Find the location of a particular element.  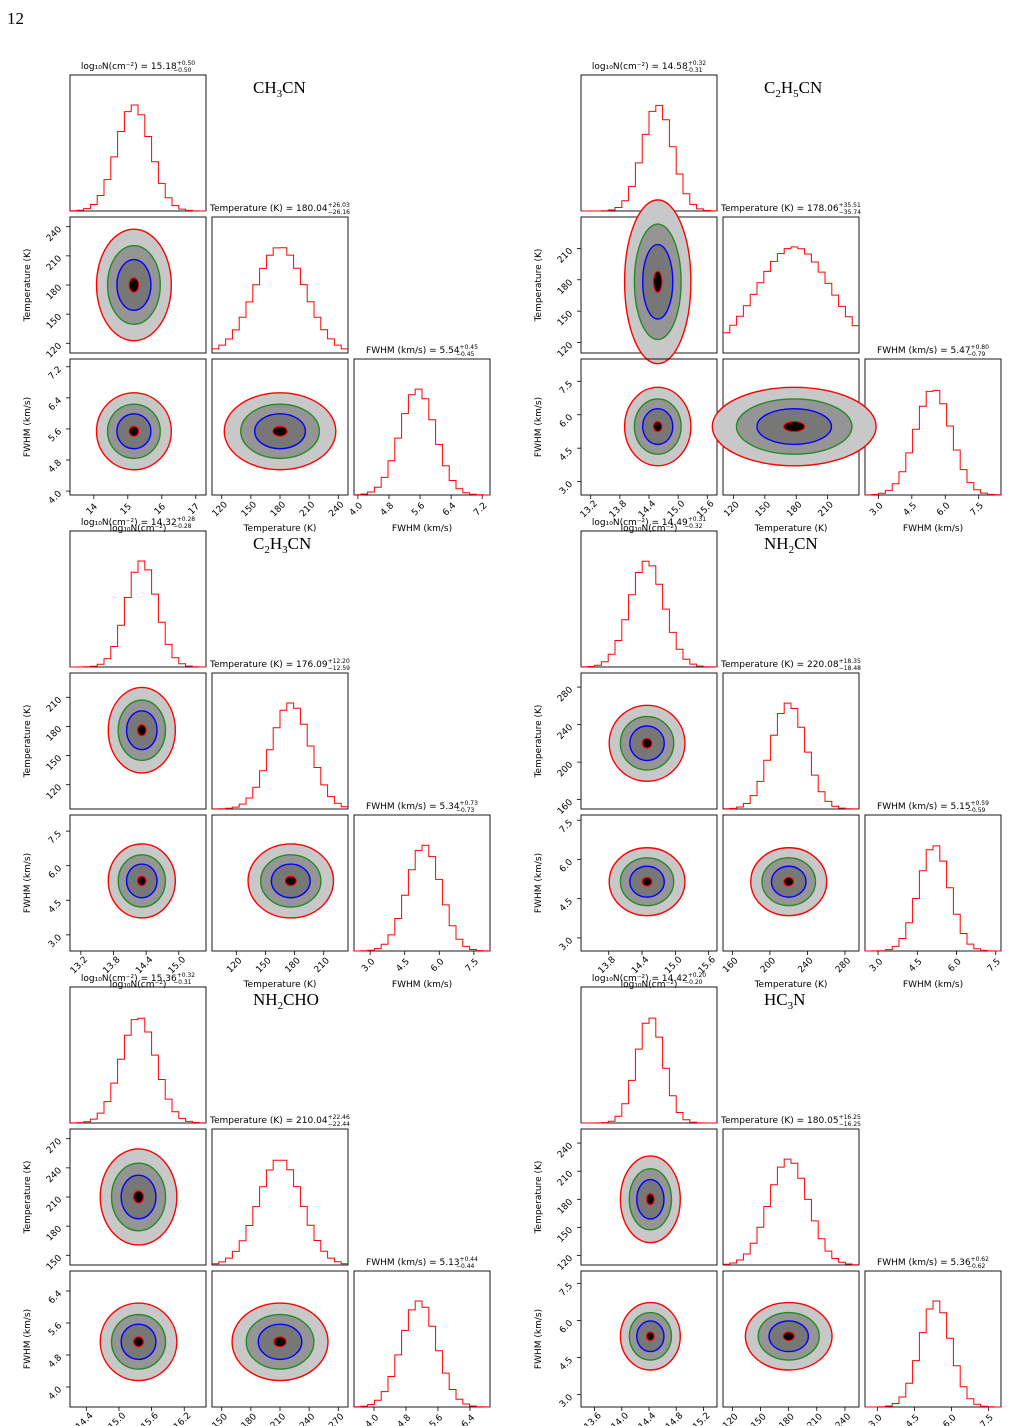

title-minus: −22.44 is located at coordinates (339, 1124).